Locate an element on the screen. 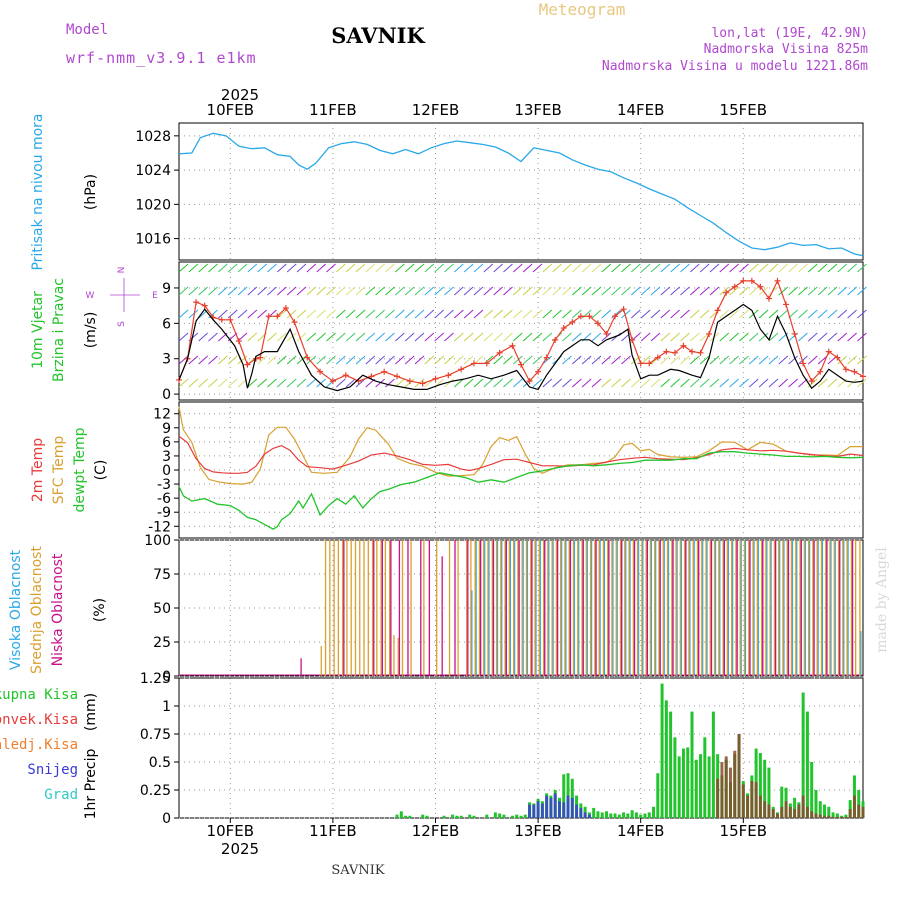 The width and height of the screenshot is (900, 904). x-date-label-top: 12FEB is located at coordinates (435, 110).